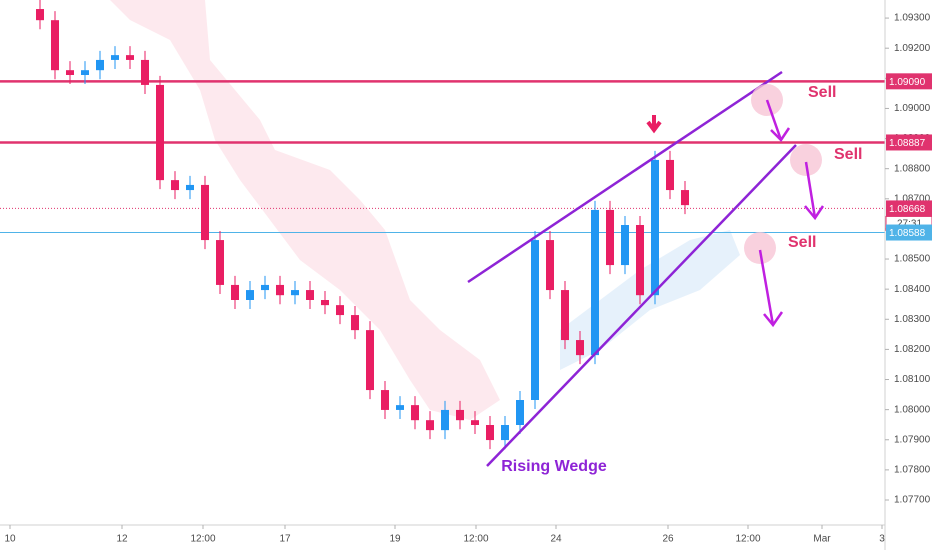 The width and height of the screenshot is (932, 550). I want to click on countdown: 27:31, so click(909, 224).